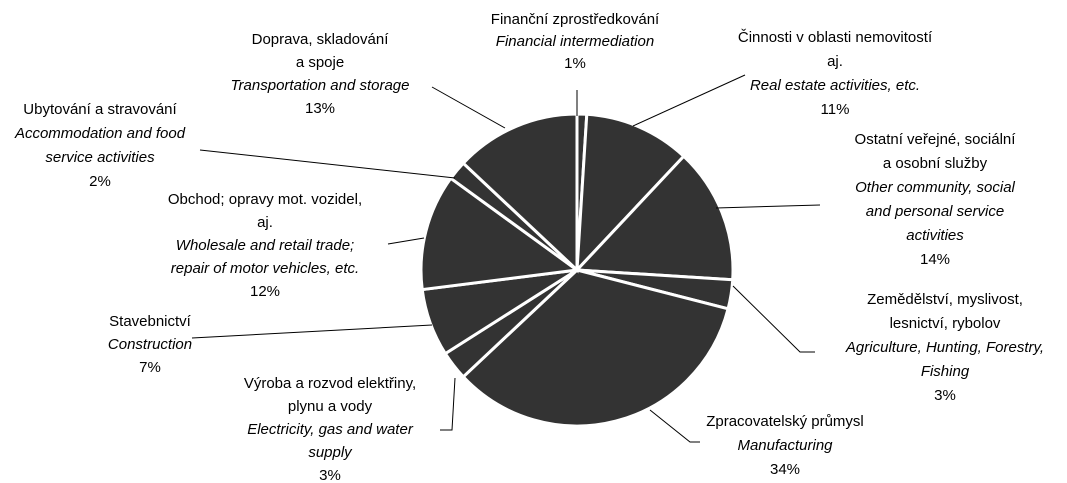 The image size is (1067, 483). What do you see at coordinates (945, 323) in the screenshot?
I see `slice-label-cs: lesnictví, rybolov` at bounding box center [945, 323].